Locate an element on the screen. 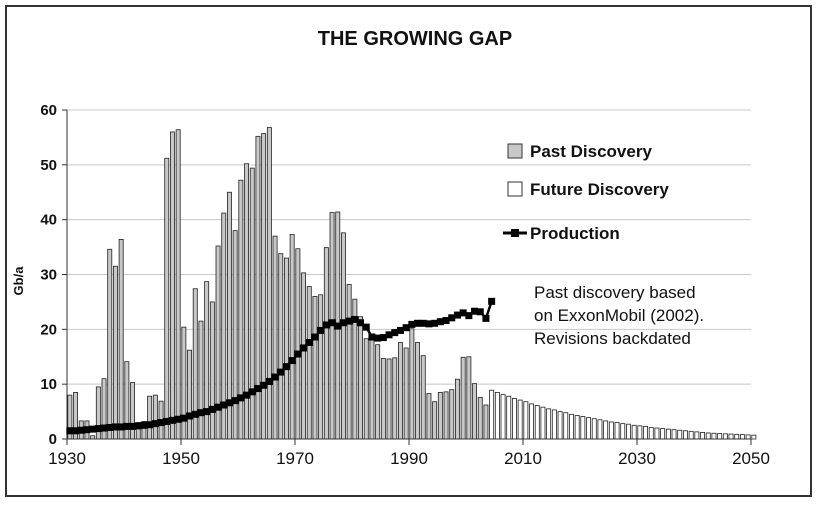 The image size is (822, 505). y-tick-label: 50 is located at coordinates (48, 165).